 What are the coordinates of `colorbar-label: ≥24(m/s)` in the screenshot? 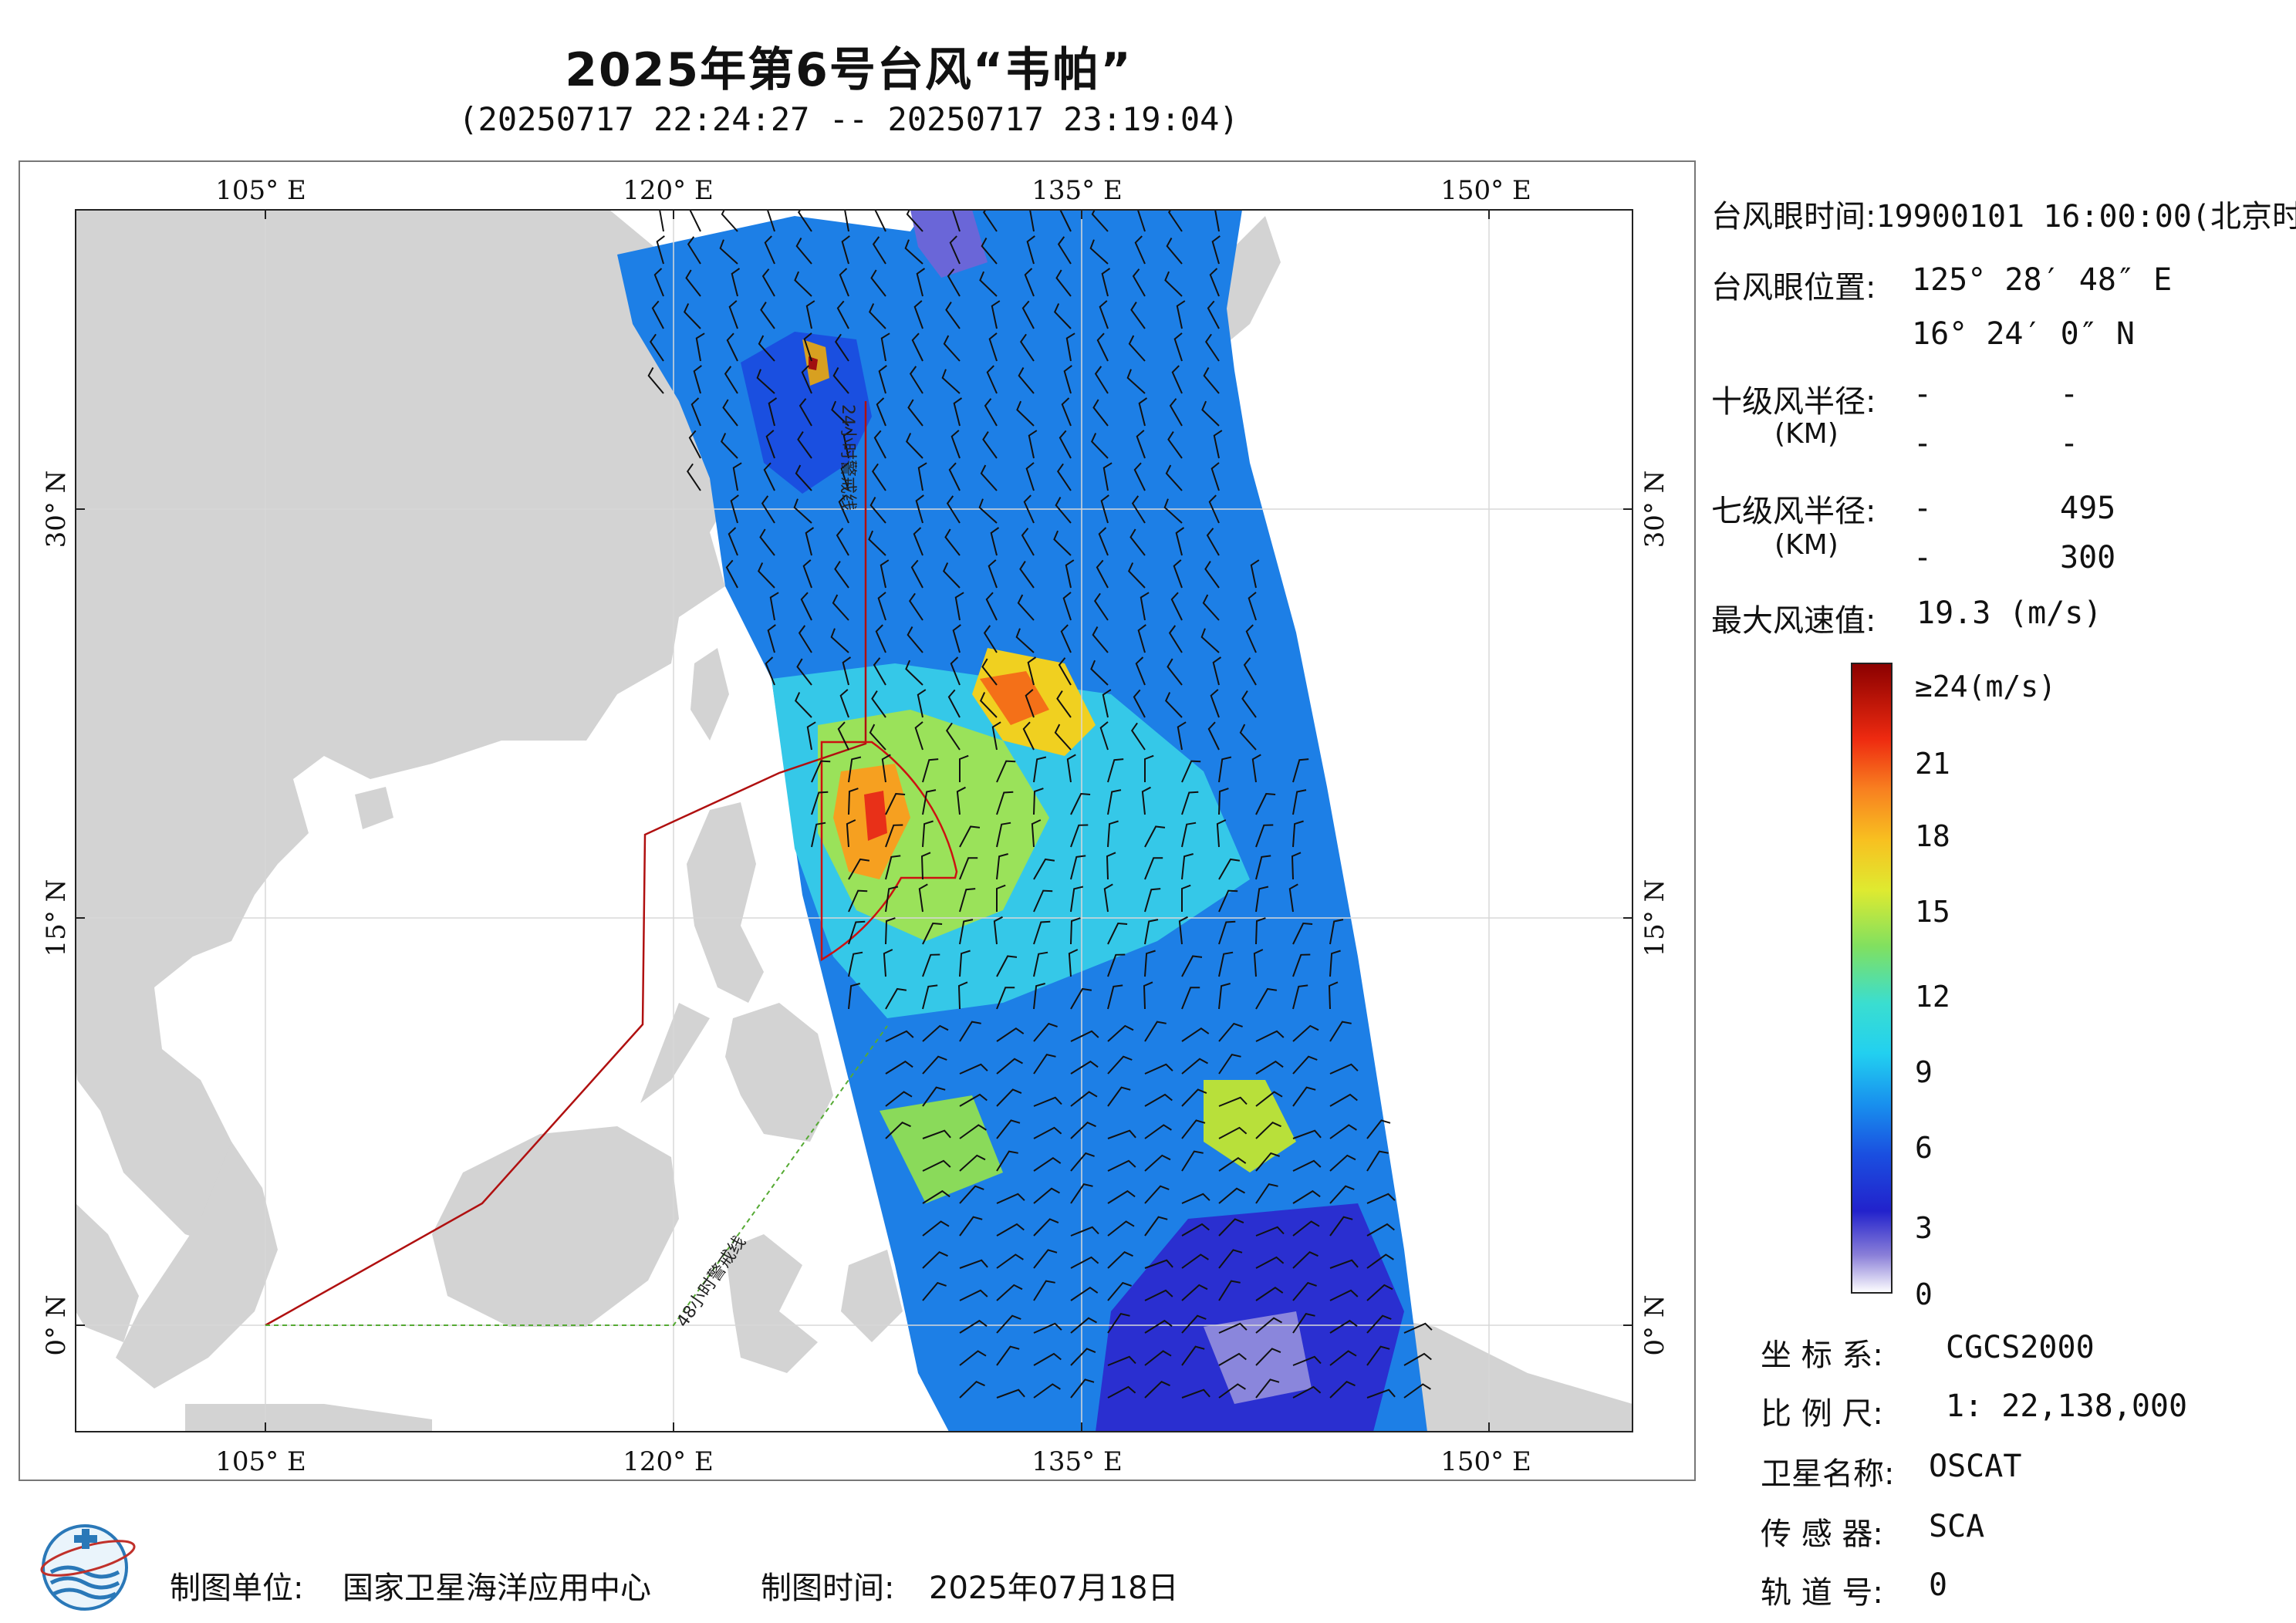 It's located at (1986, 687).